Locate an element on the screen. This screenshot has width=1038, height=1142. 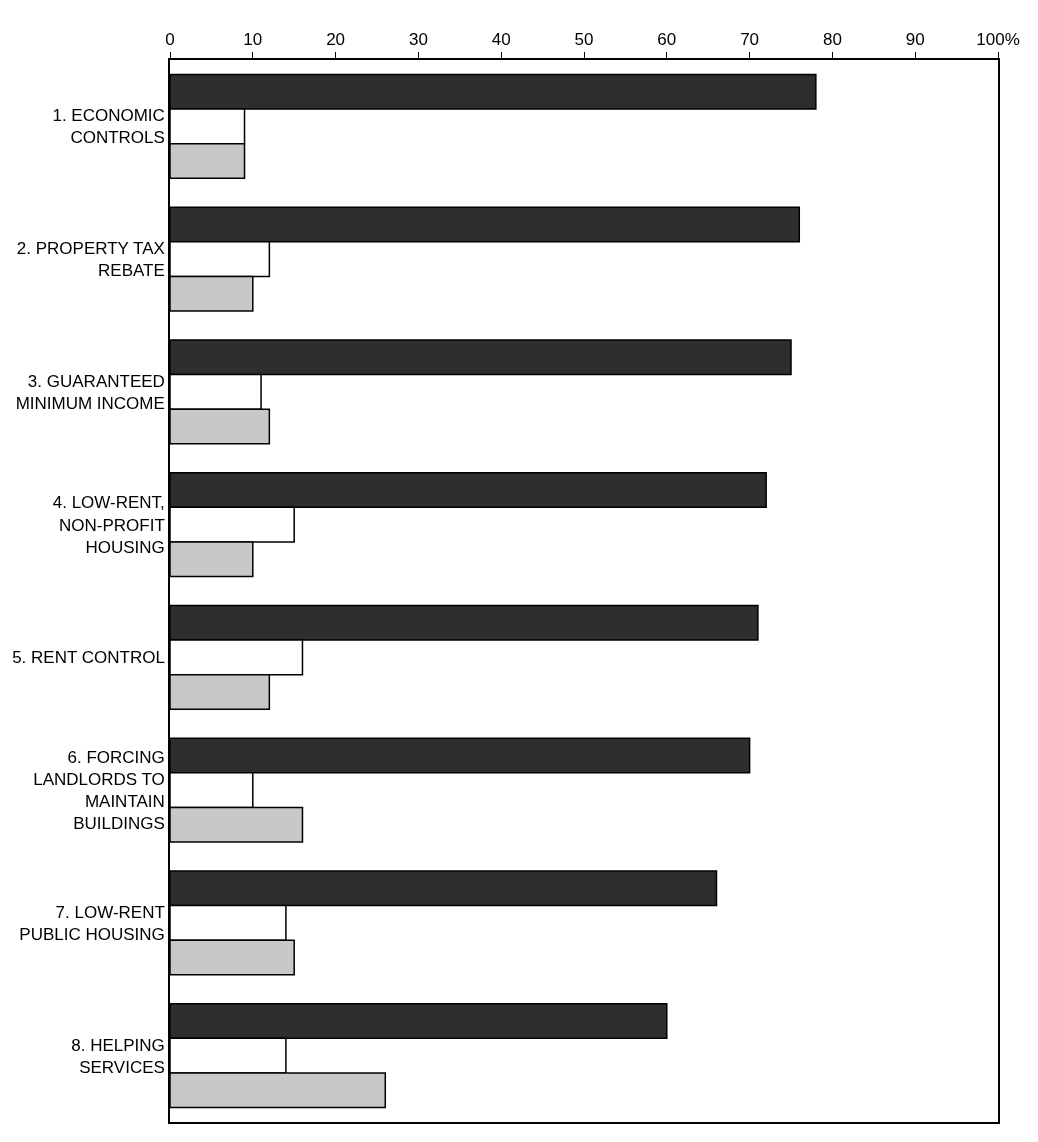
x-tick-label: 40 is located at coordinates (501, 40).